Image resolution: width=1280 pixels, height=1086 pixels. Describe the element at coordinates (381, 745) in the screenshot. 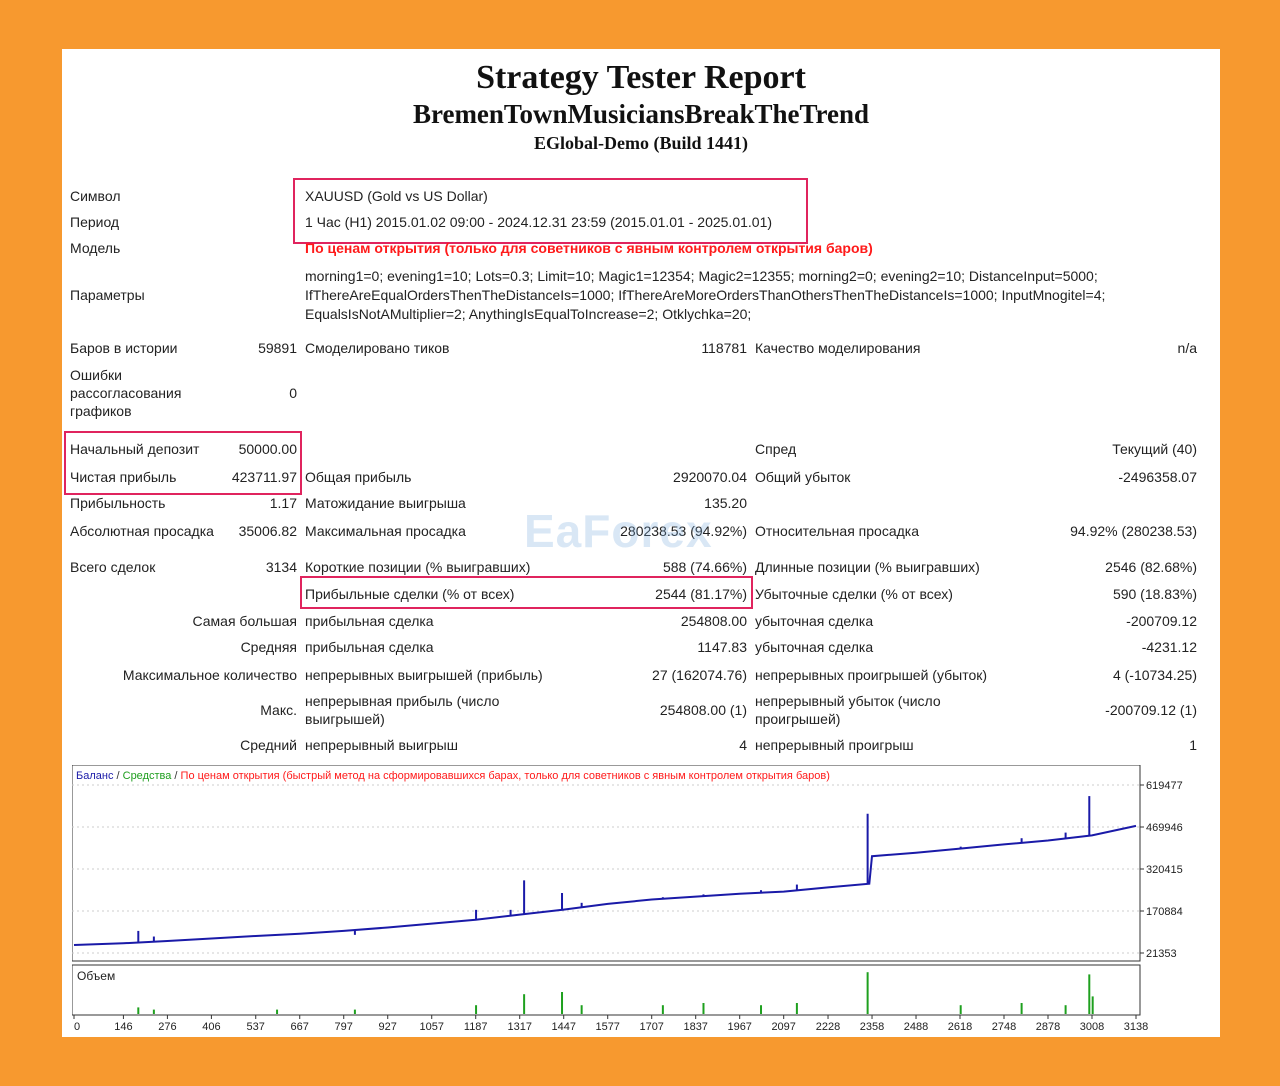

I see `avg-cons-wins-label: непрерывный выигрыш` at that location.